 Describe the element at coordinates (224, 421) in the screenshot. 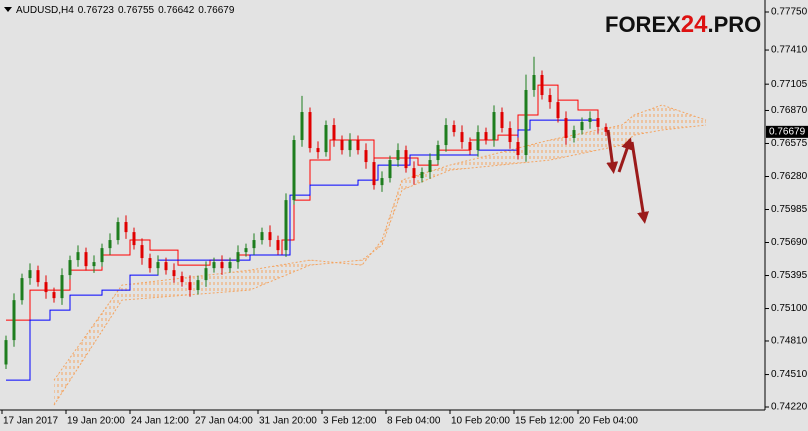

I see `x-tick-label: 27 Jan 04:00` at that location.